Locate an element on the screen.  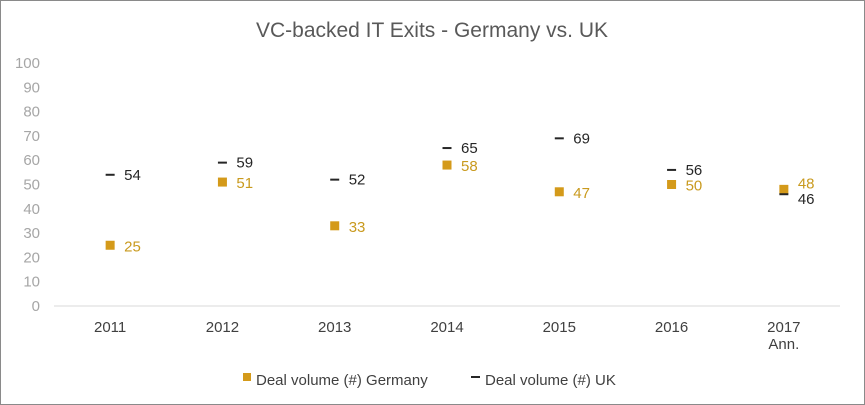
germany-data-label: 51 is located at coordinates (244, 183).